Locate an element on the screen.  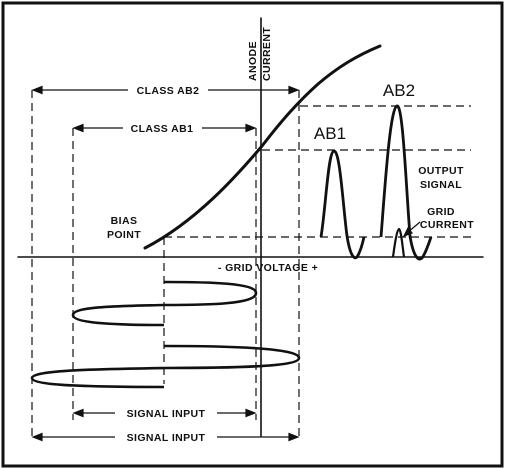
grid-label: GRID is located at coordinates (441, 212).